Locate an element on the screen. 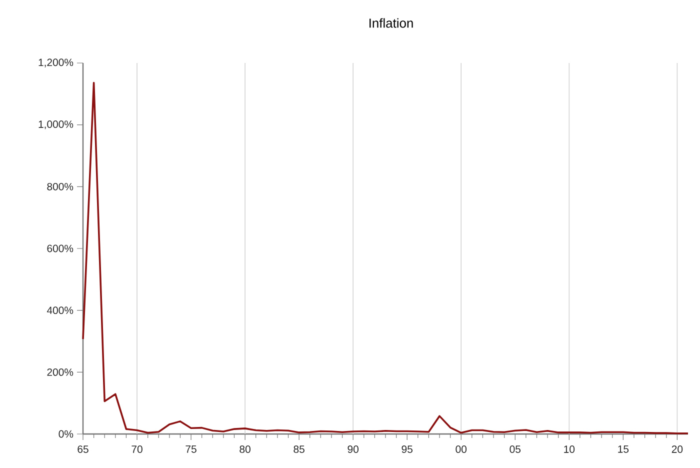 Image resolution: width=700 pixels, height=468 pixels. x-tick-label: 20 is located at coordinates (677, 449).